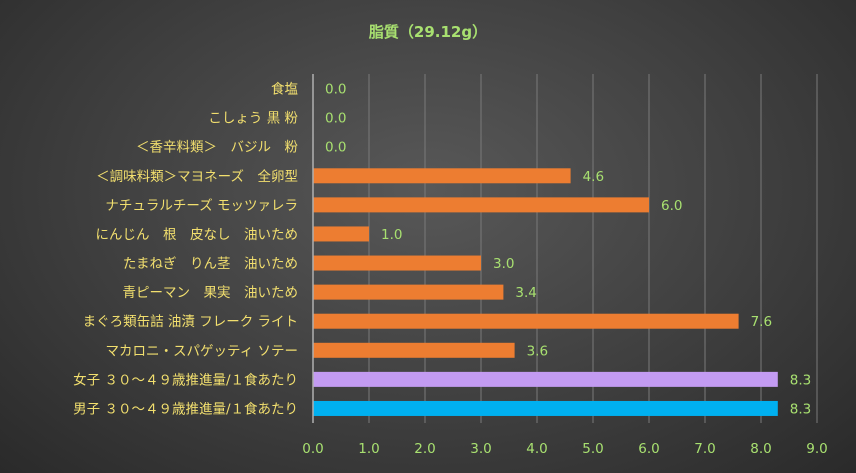  Describe the element at coordinates (210, 264) in the screenshot. I see `category-label: たまねぎ りん茎 油いため` at that location.